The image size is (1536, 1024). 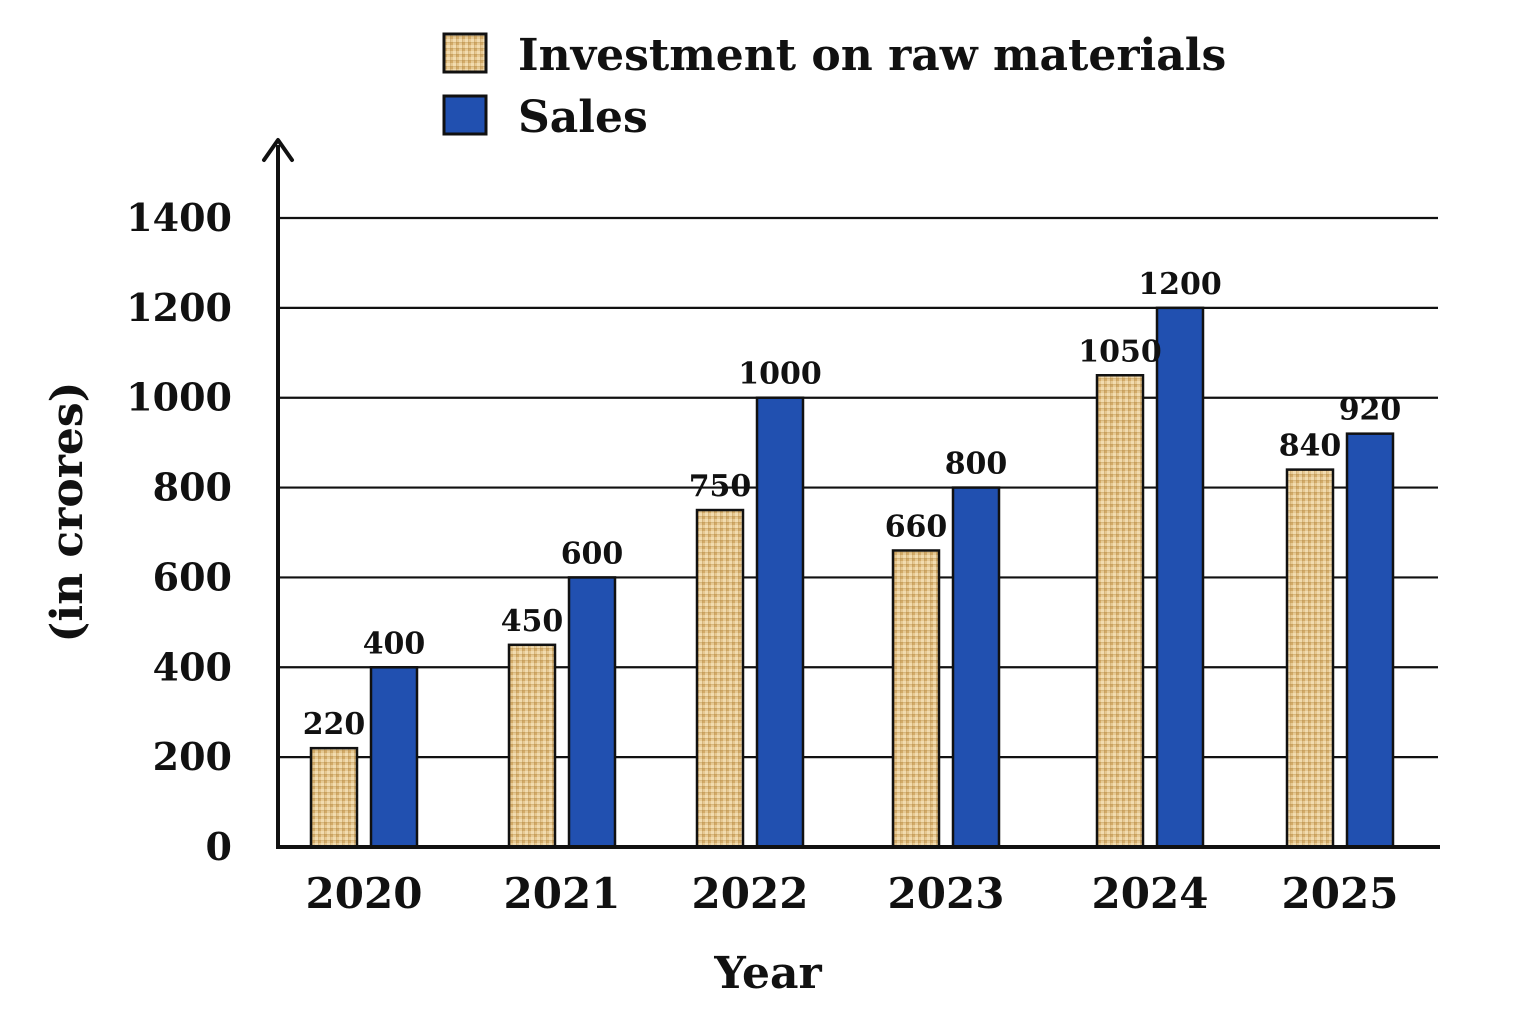 I want to click on x-axis-title: Year, so click(x=767, y=973).